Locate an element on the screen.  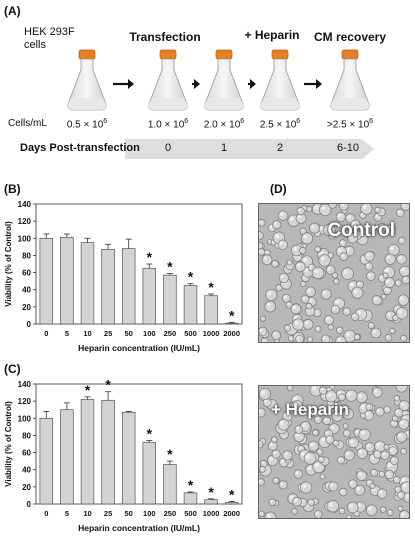
micrograph-control-label: Control is located at coordinates (361, 230).